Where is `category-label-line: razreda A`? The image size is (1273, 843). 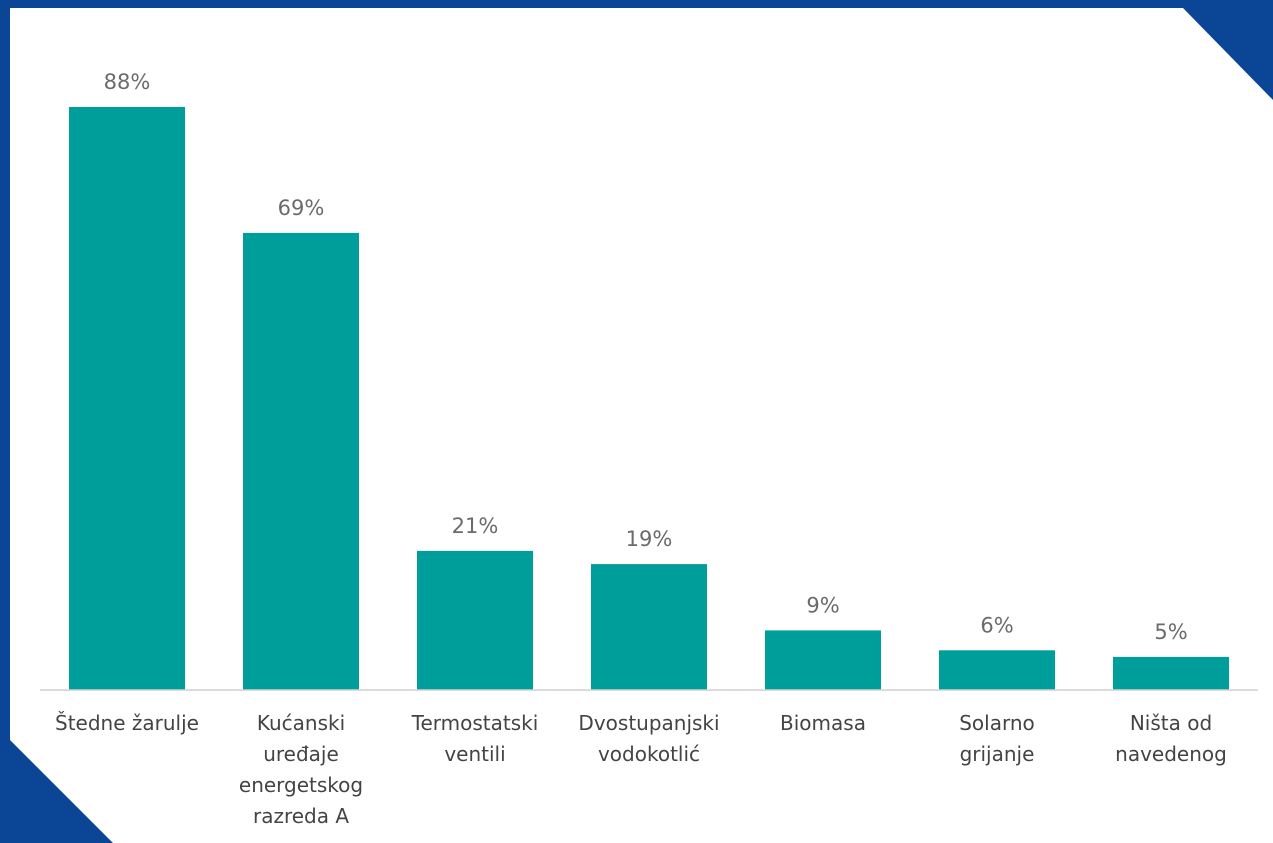 category-label-line: razreda A is located at coordinates (301, 816).